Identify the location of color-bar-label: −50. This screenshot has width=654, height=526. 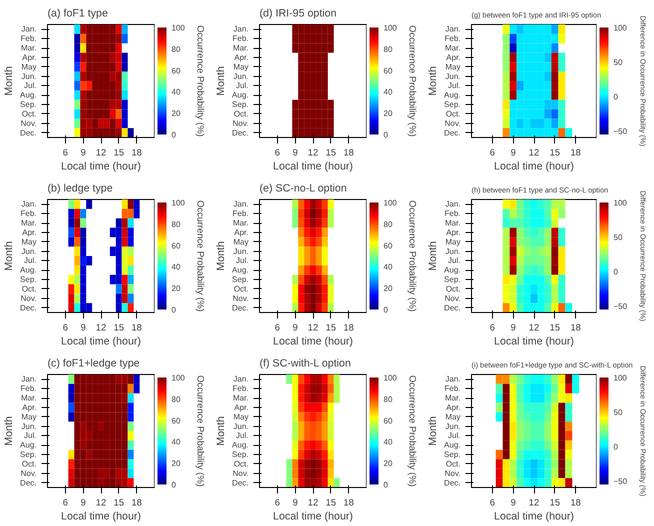
(621, 307).